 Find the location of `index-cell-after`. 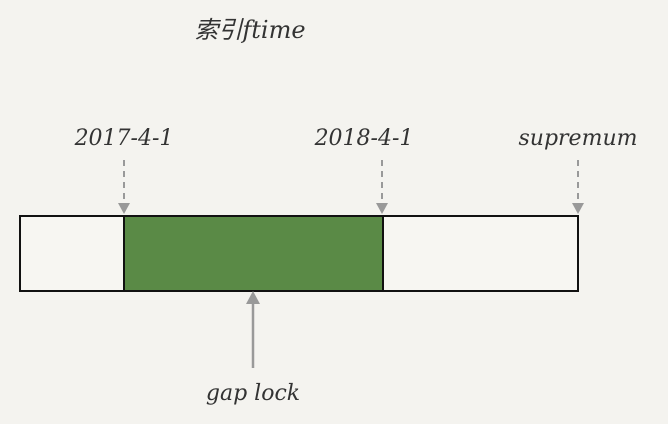

index-cell-after is located at coordinates (480, 253).